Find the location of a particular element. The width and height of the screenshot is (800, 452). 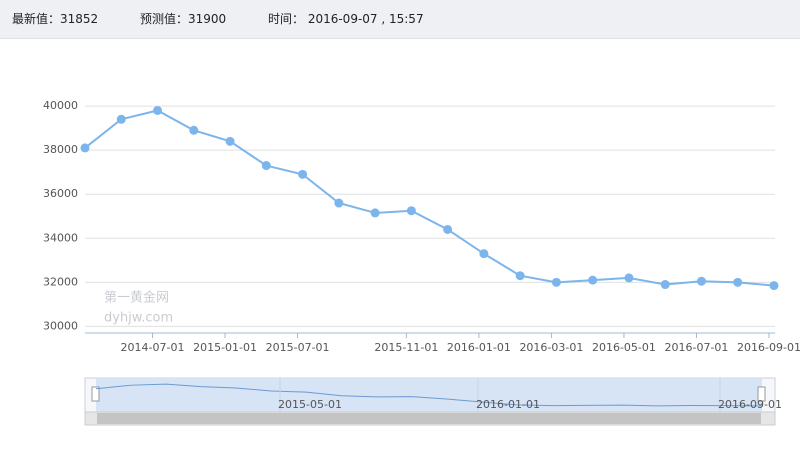

update-time: 时间： 2016-09-07 , 15:57 is located at coordinates (346, 19).